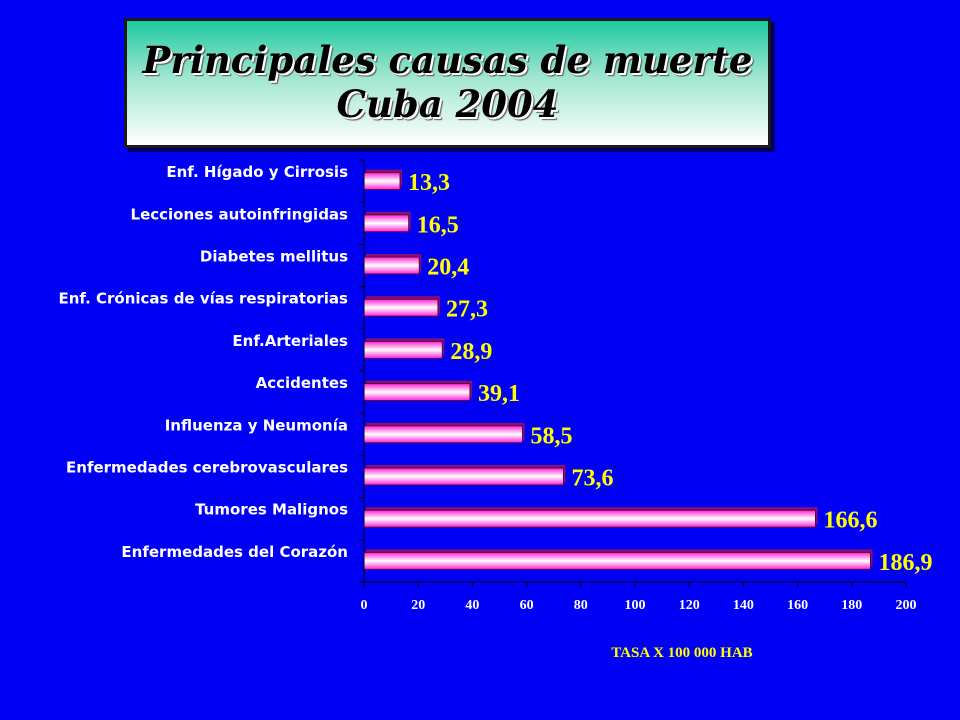  What do you see at coordinates (681, 653) in the screenshot?
I see `x-axis-label: TASA X 100 000 HAB` at bounding box center [681, 653].